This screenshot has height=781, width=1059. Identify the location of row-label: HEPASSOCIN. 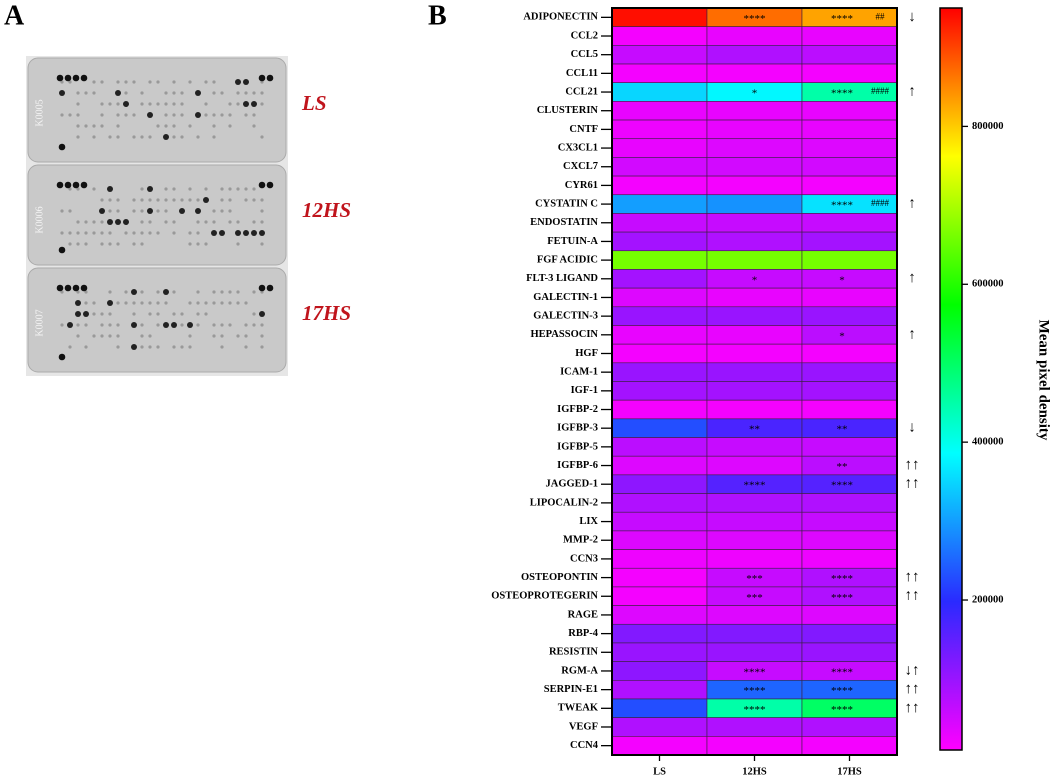
(565, 334).